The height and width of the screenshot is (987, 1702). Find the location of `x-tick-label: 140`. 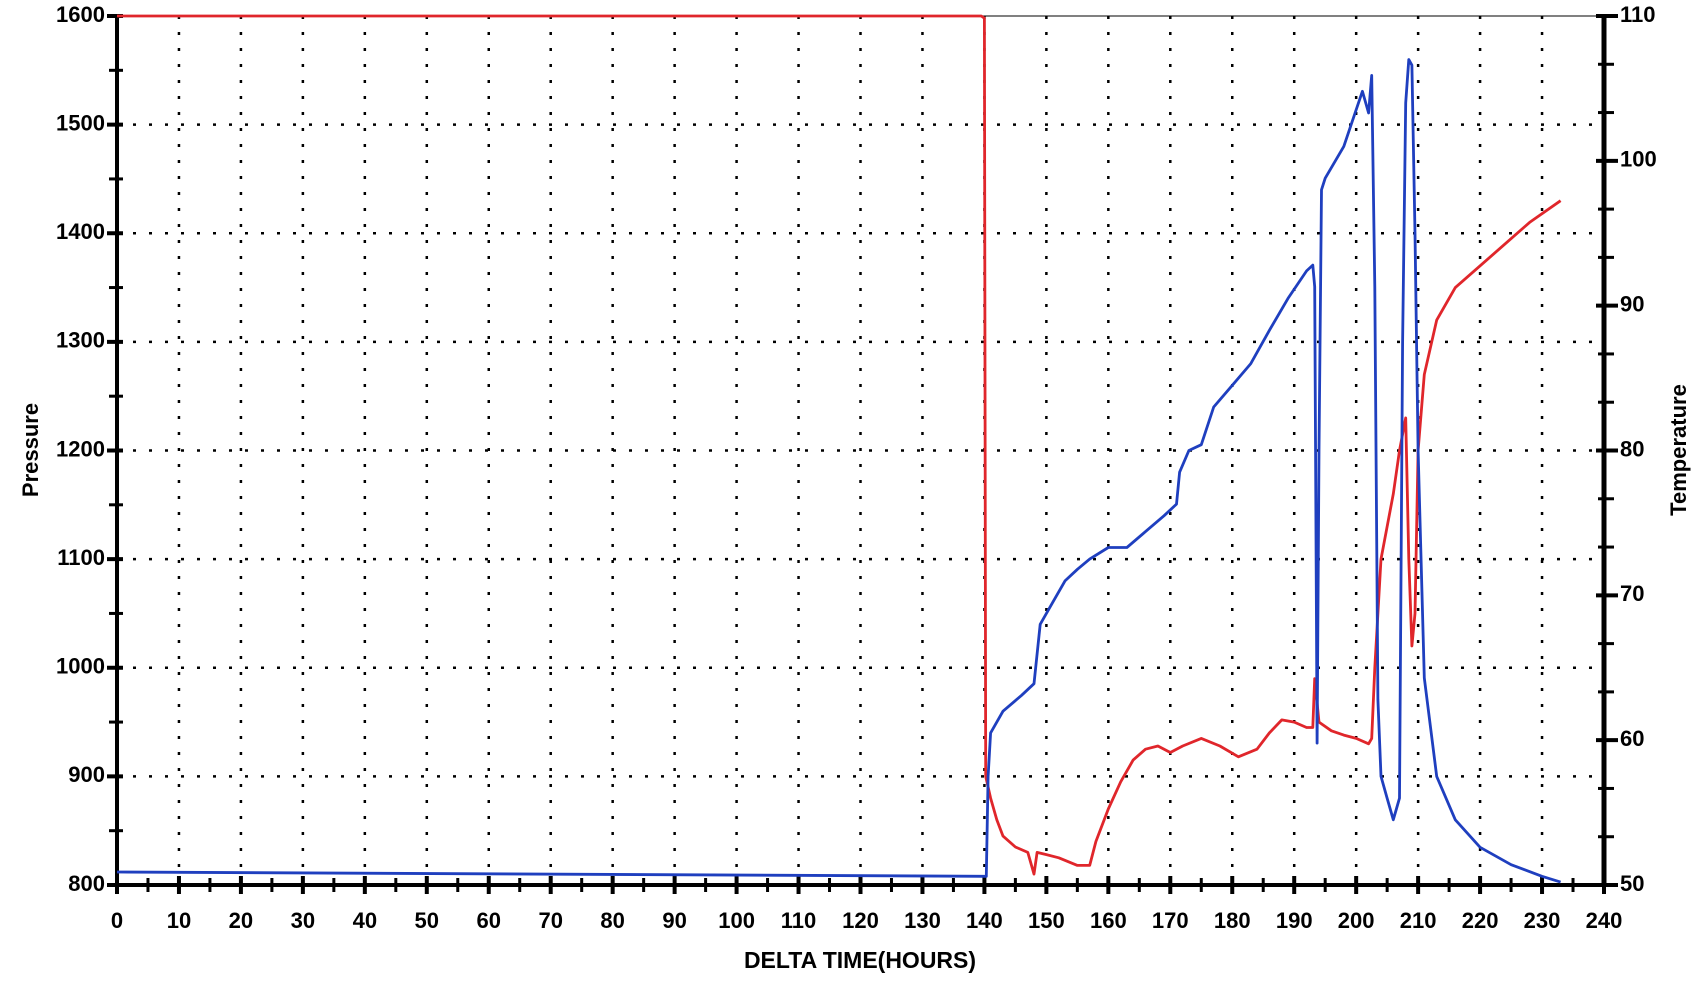

x-tick-label: 140 is located at coordinates (984, 920).